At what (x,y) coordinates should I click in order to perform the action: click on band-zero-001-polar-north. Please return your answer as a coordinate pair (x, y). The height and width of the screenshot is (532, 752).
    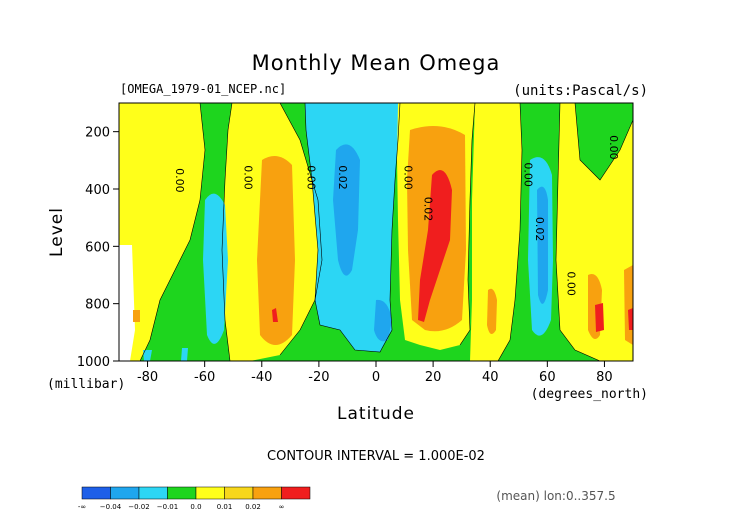
    Looking at the image, I should click on (594, 232).